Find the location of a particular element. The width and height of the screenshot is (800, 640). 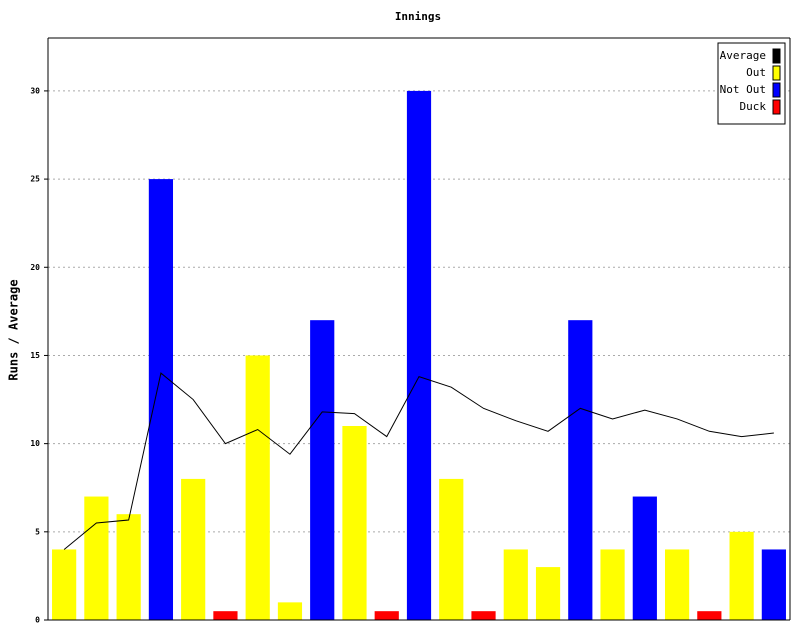

y-tick-label: 30 is located at coordinates (35, 90).